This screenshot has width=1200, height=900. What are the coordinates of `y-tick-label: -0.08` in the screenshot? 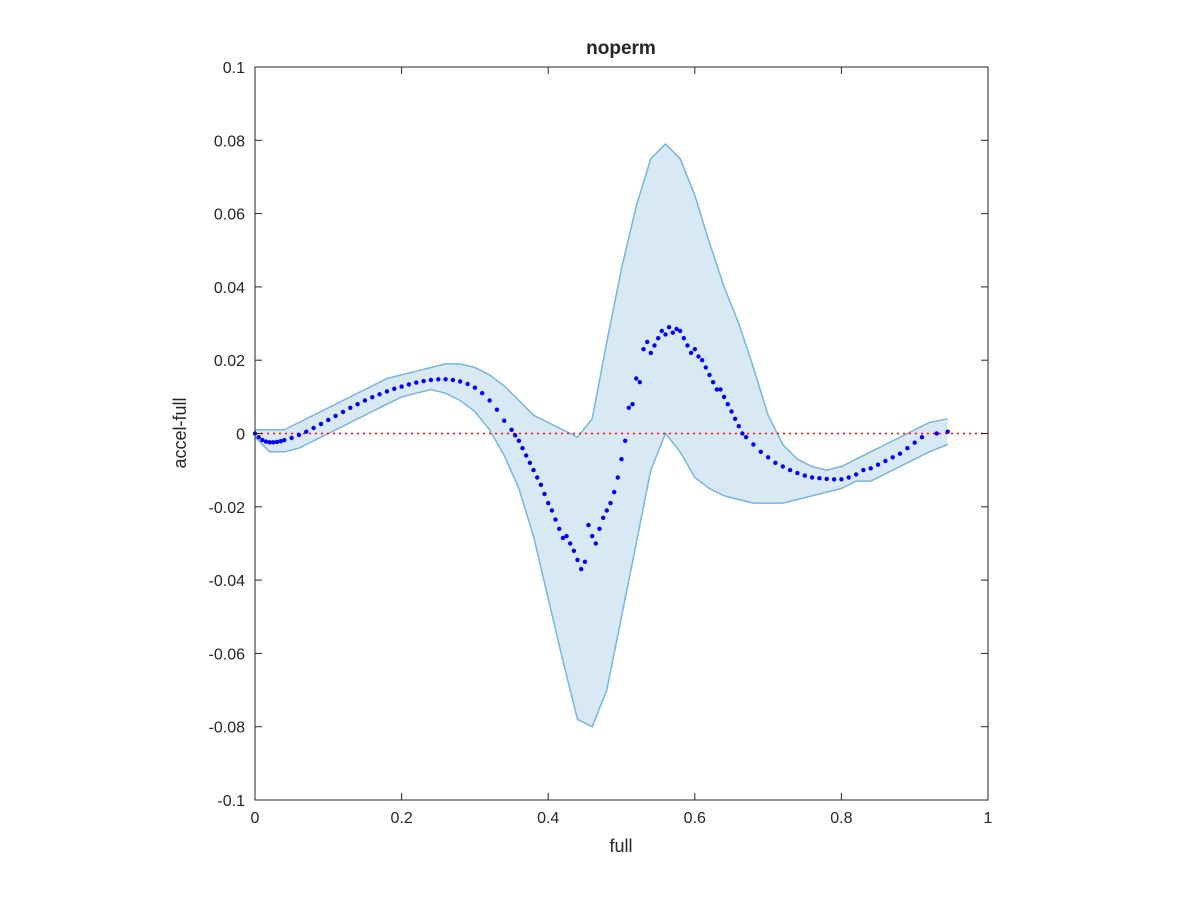 It's located at (227, 728).